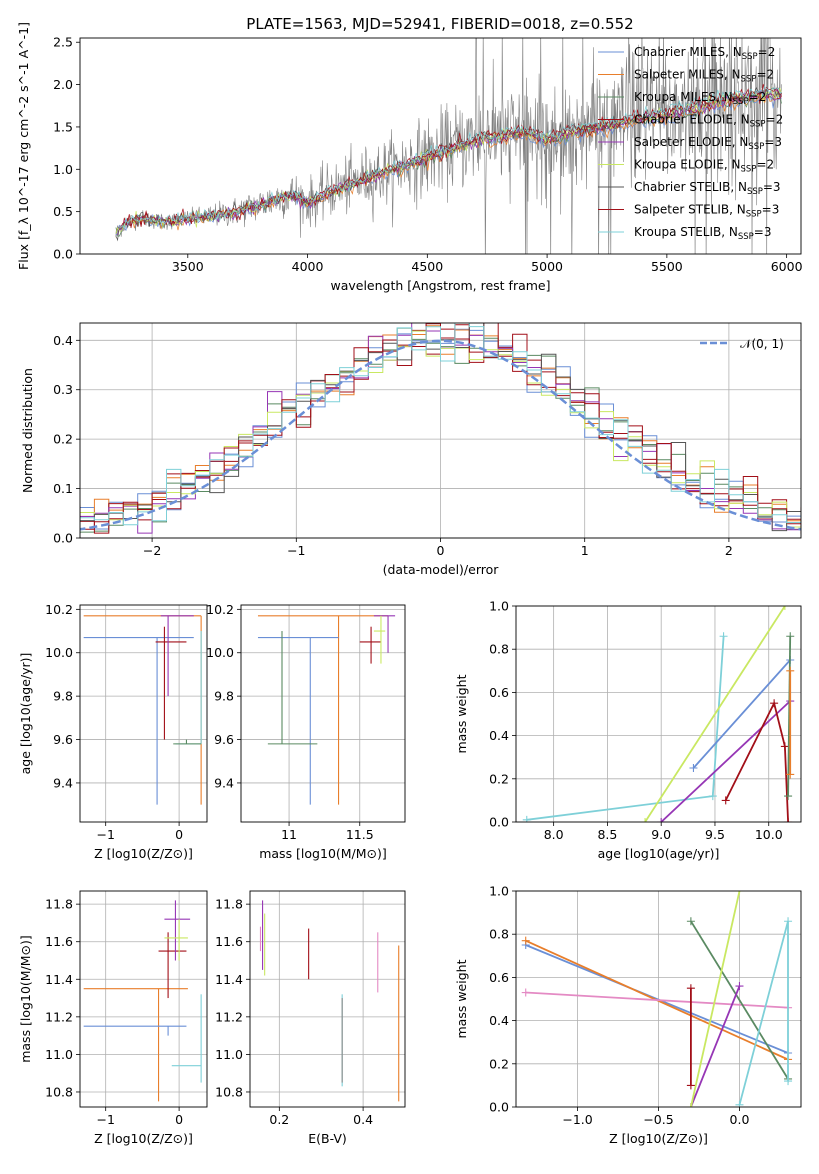 Image resolution: width=819 pixels, height=1174 pixels. I want to click on weight_vs_age-frame, so click(658, 714).